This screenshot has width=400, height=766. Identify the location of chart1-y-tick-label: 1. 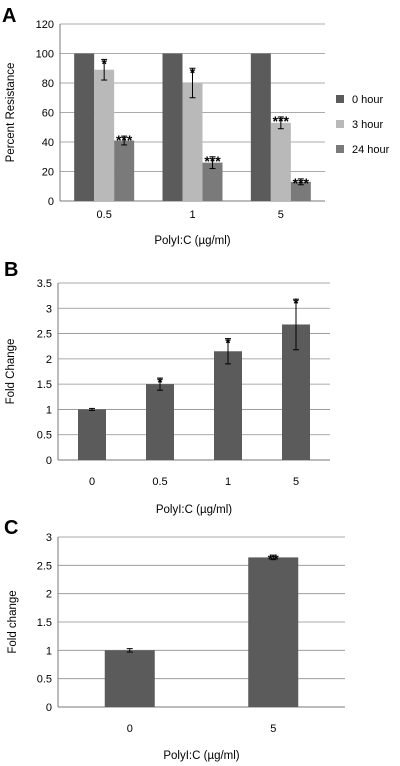
(49, 410).